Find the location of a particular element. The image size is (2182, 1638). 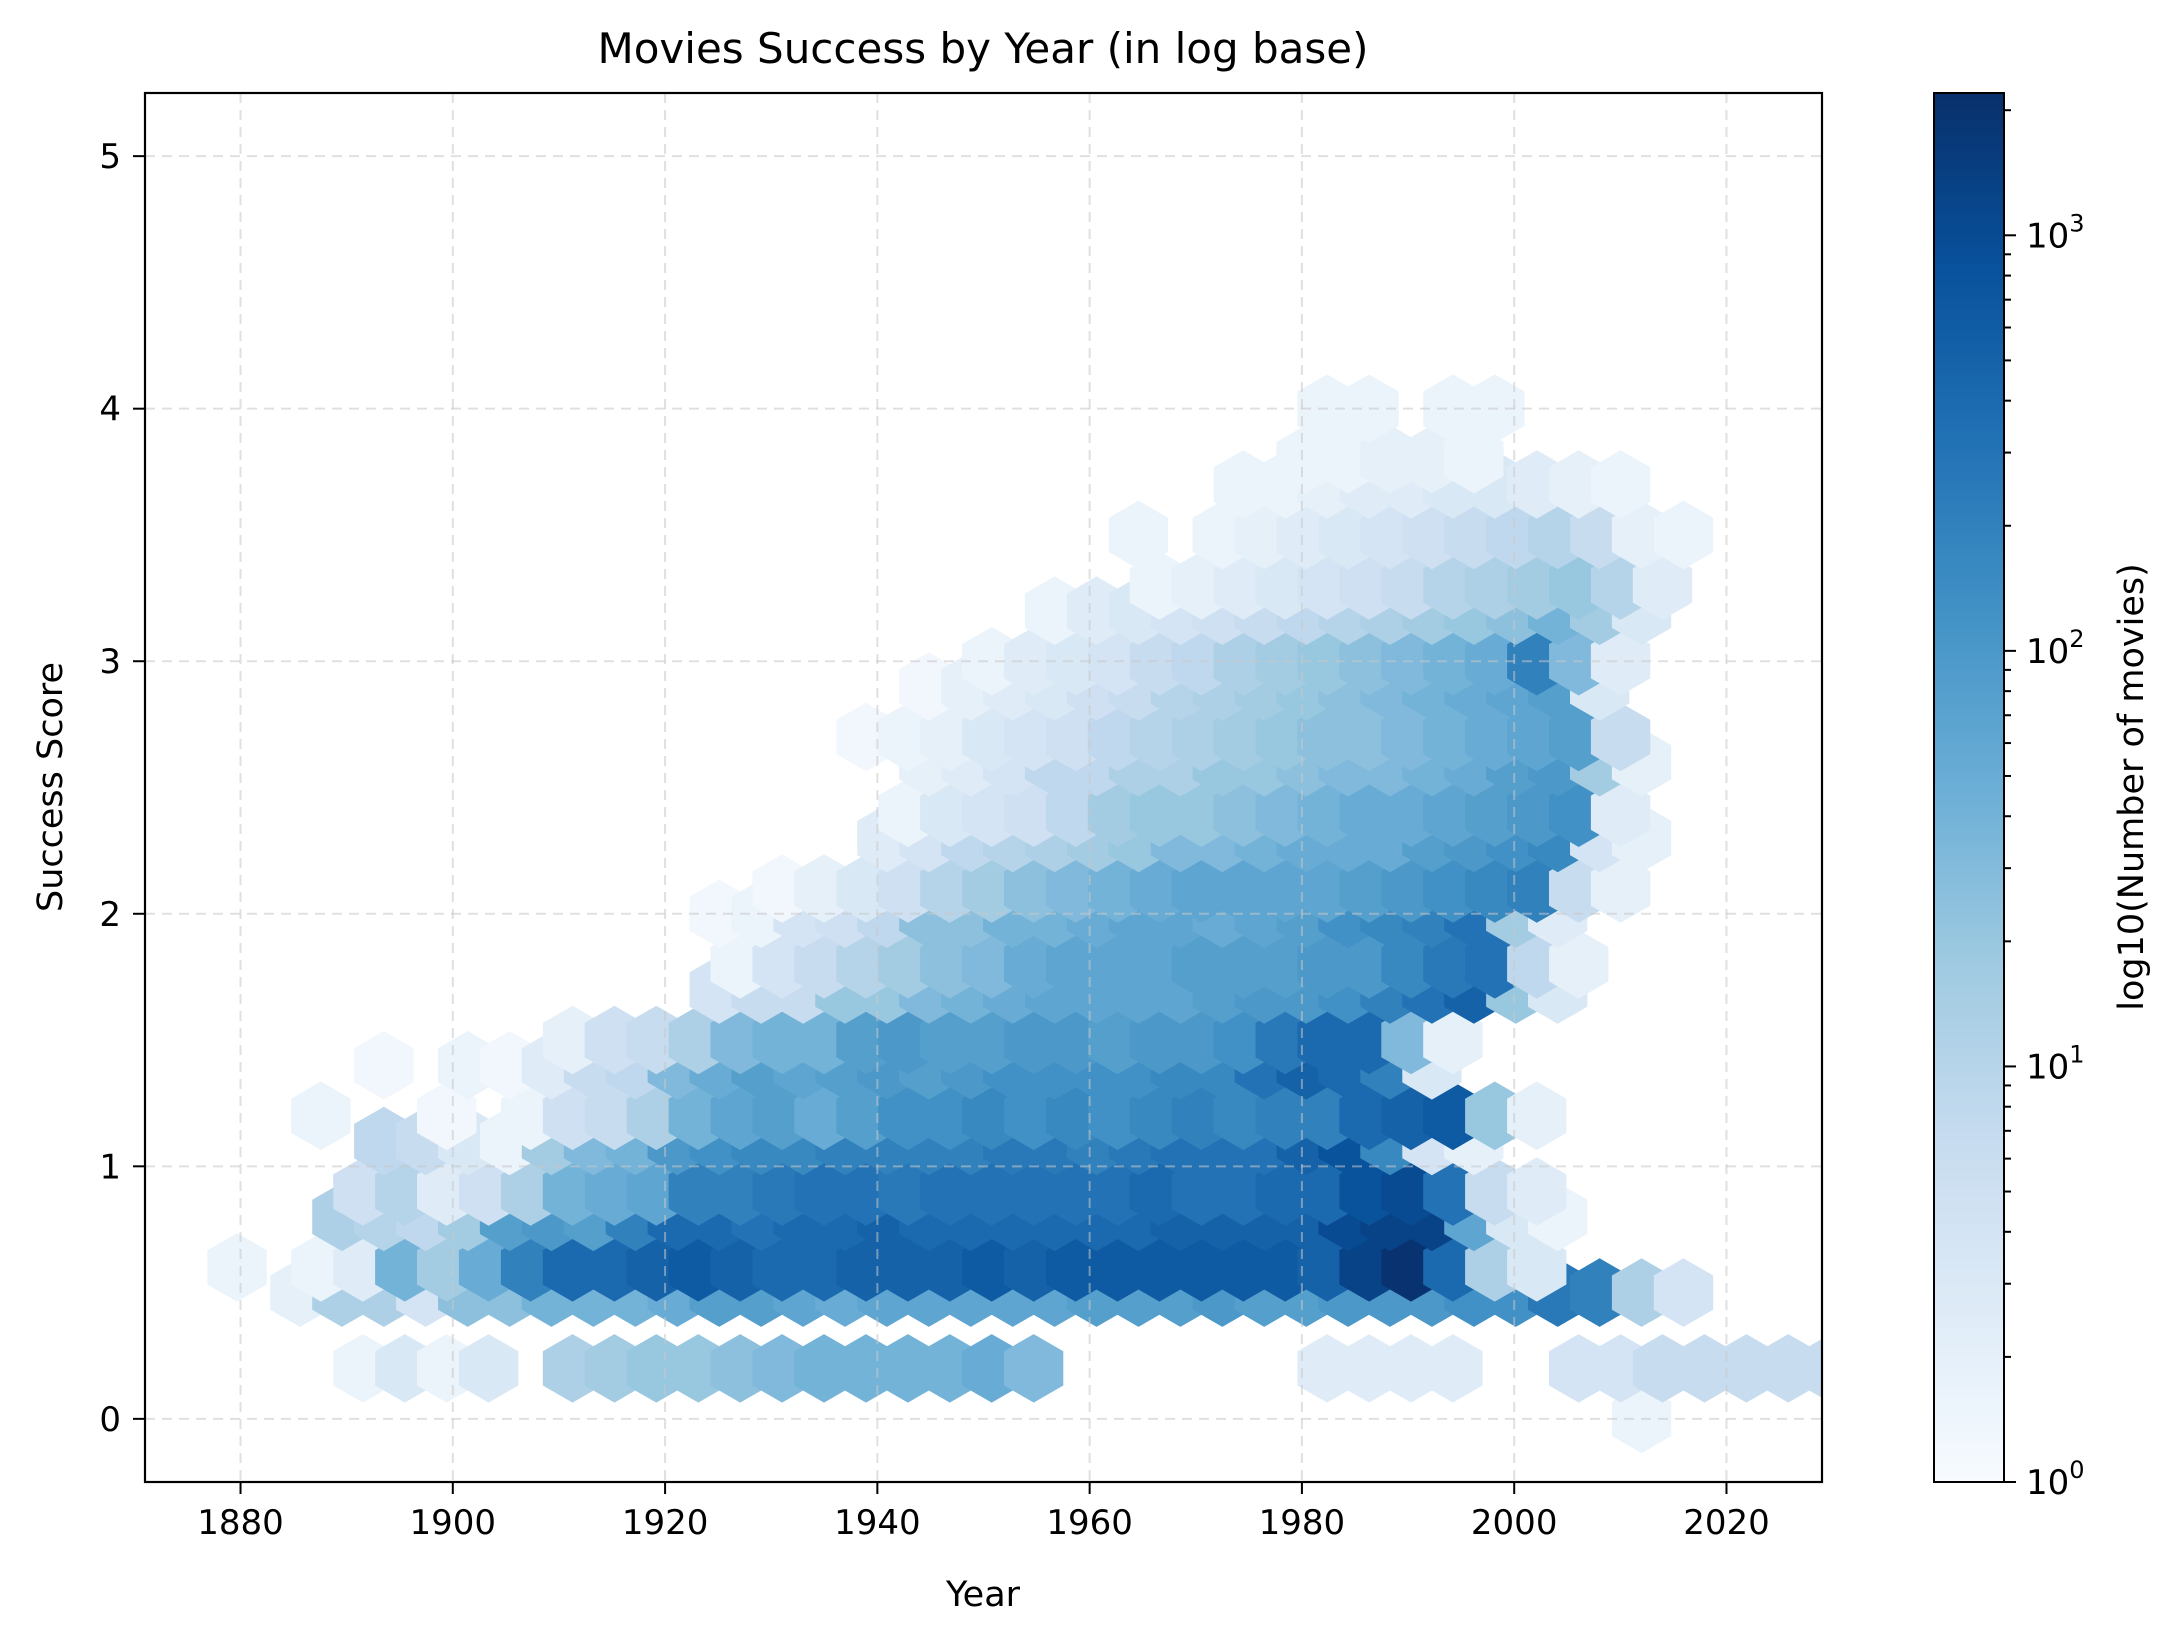

x-tick-label: 1940 is located at coordinates (877, 1523).